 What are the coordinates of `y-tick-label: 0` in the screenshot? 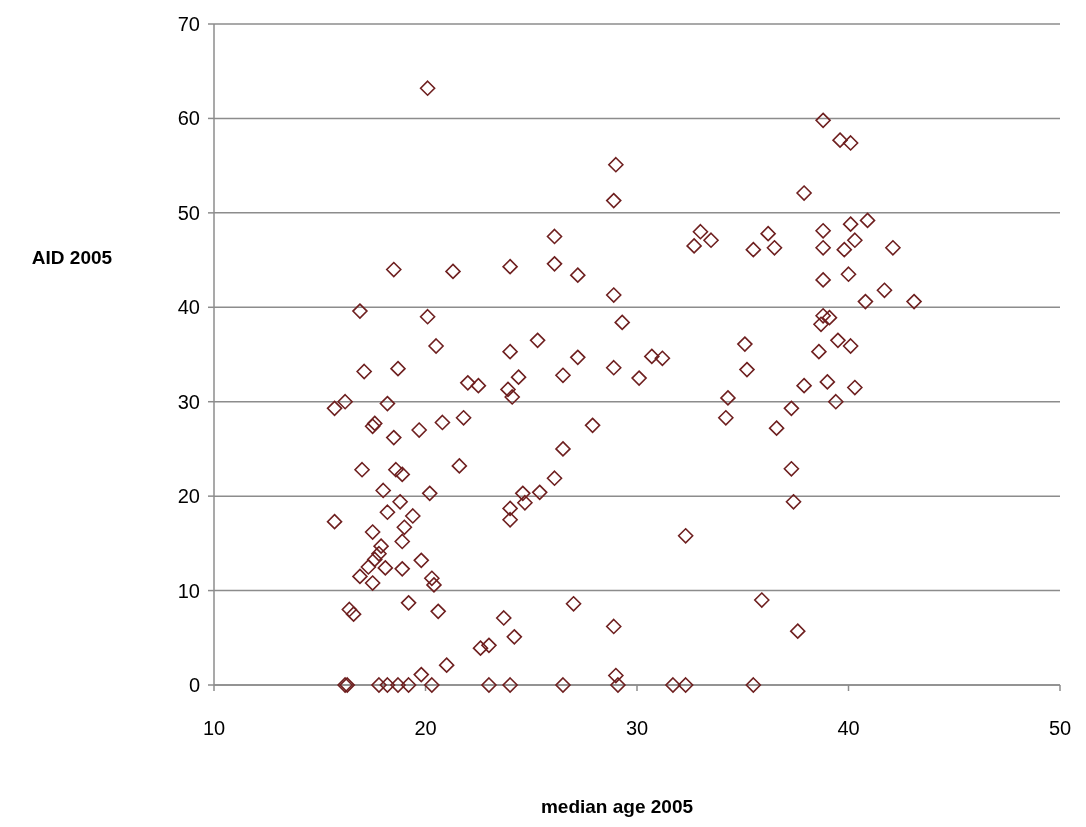 It's located at (194, 685).